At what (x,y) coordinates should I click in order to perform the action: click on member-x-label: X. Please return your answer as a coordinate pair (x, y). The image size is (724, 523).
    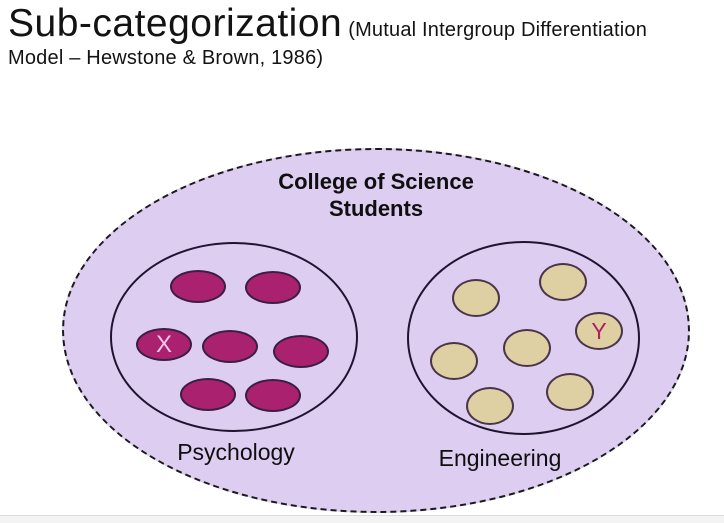
    Looking at the image, I should click on (163, 344).